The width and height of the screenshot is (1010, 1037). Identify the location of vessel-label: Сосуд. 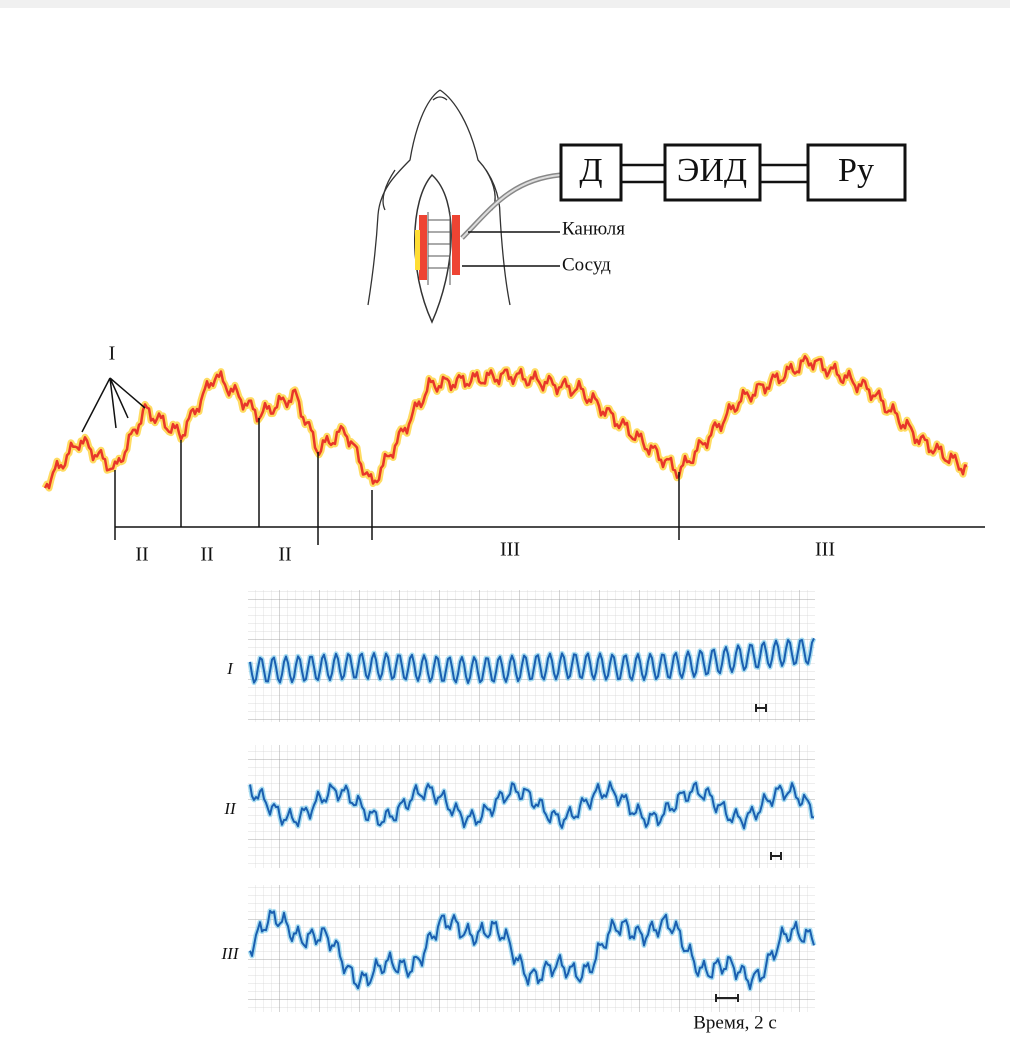
(586, 264).